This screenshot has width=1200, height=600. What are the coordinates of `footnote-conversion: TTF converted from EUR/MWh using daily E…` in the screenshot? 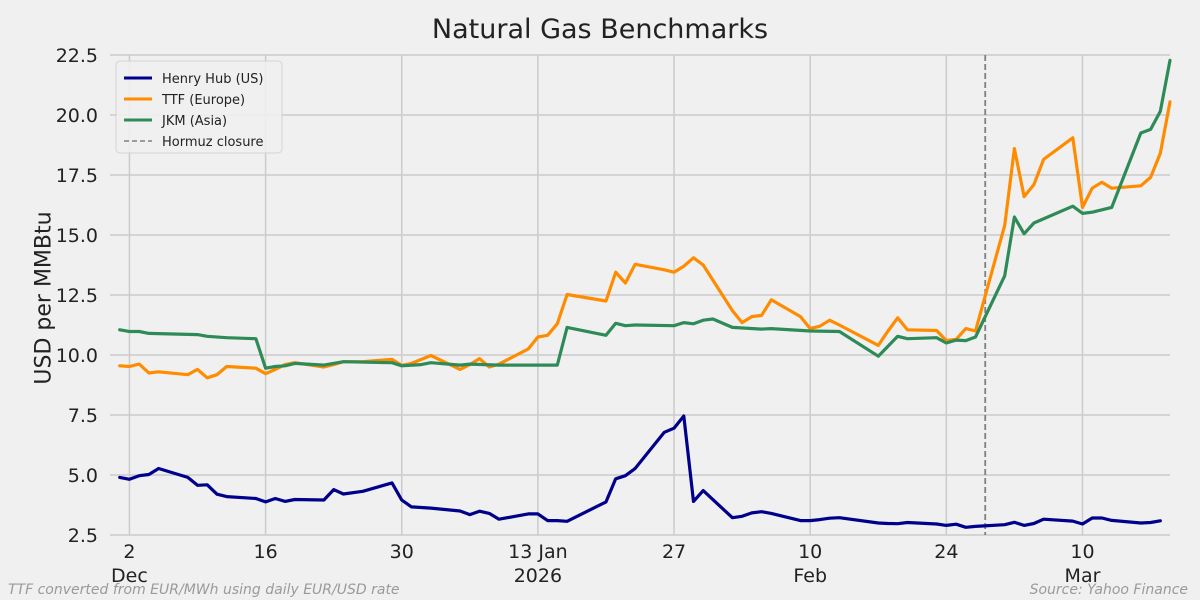 It's located at (204, 590).